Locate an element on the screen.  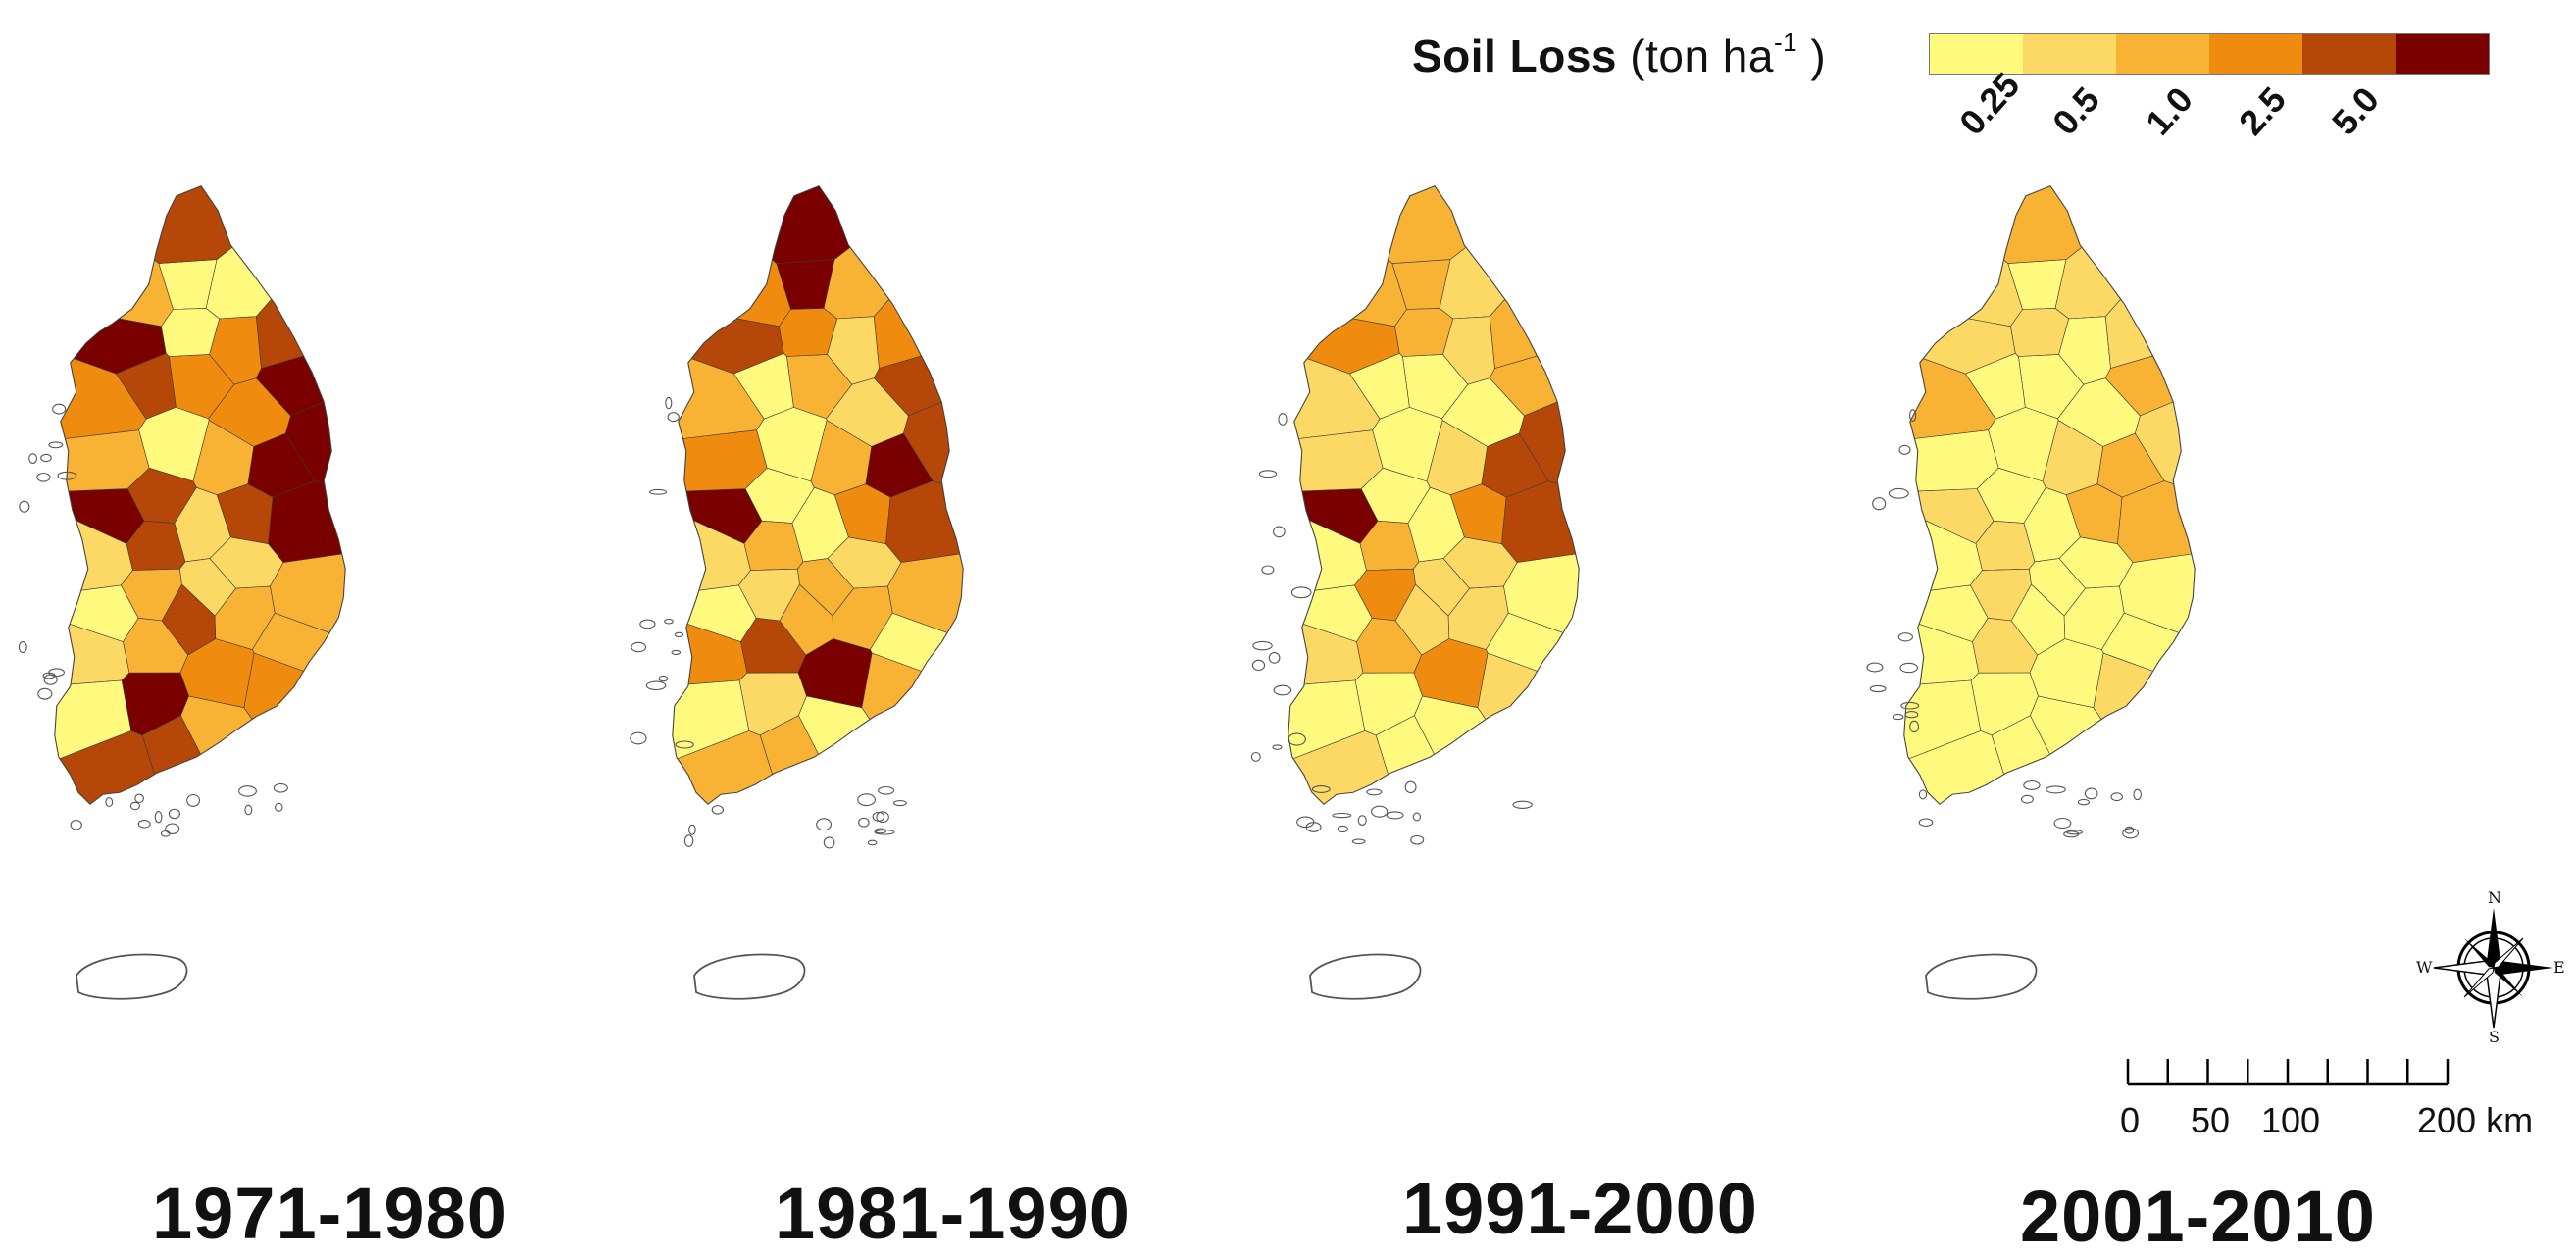
compass-east: E is located at coordinates (2559, 968).